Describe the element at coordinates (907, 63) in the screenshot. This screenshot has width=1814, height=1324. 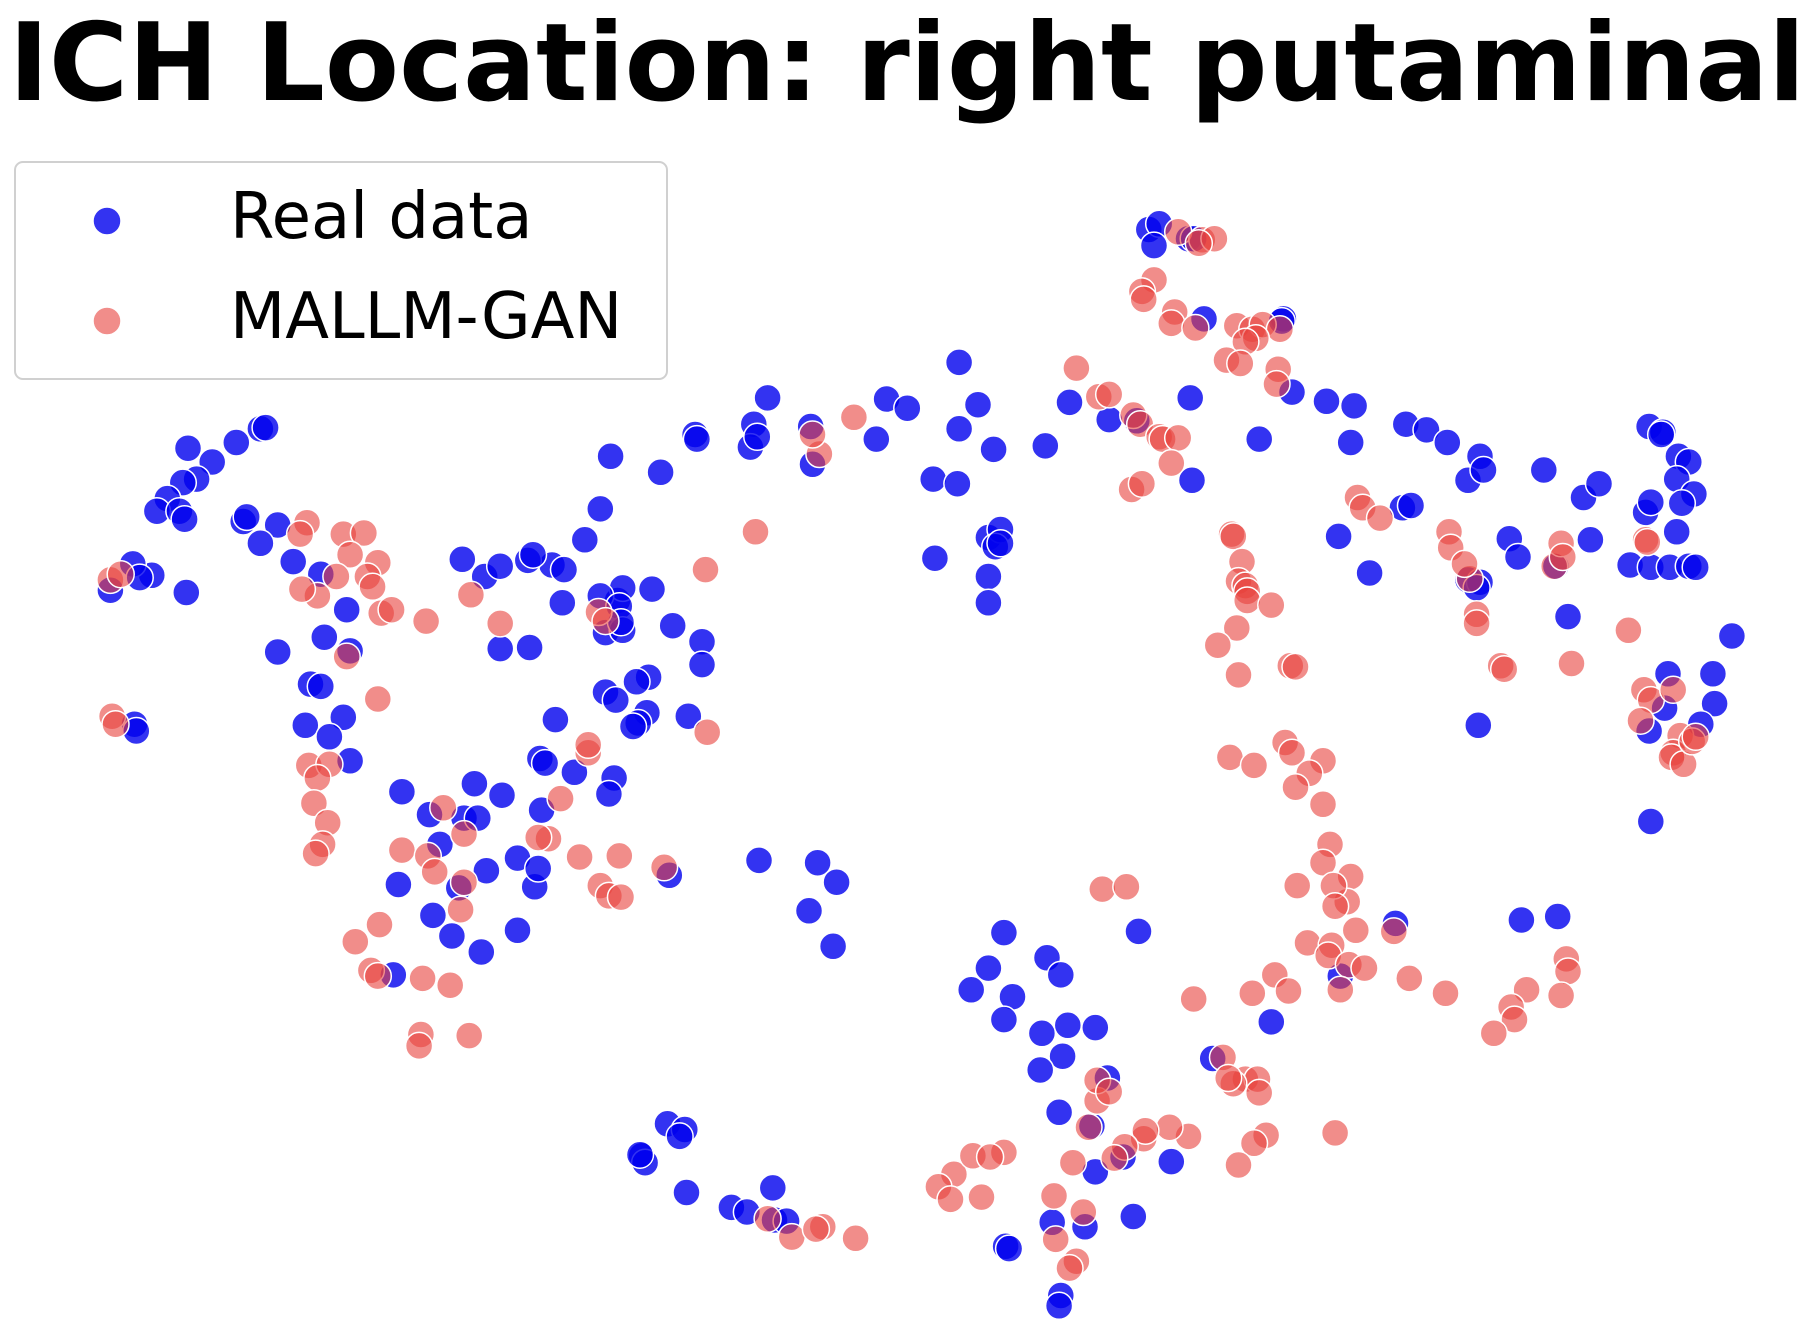
I see `chart-title: ICH Location: right putaminal` at that location.